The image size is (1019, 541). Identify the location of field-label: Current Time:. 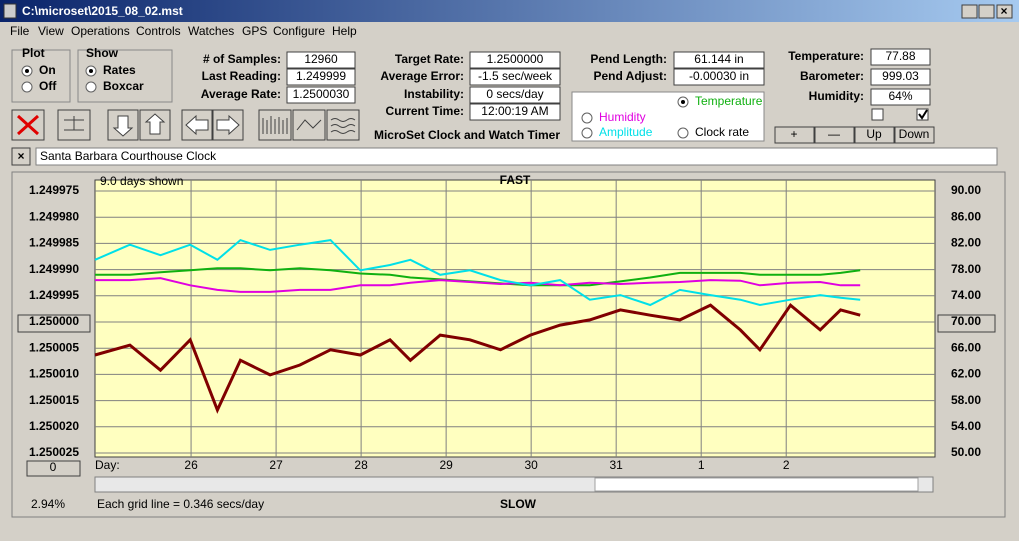
(425, 111).